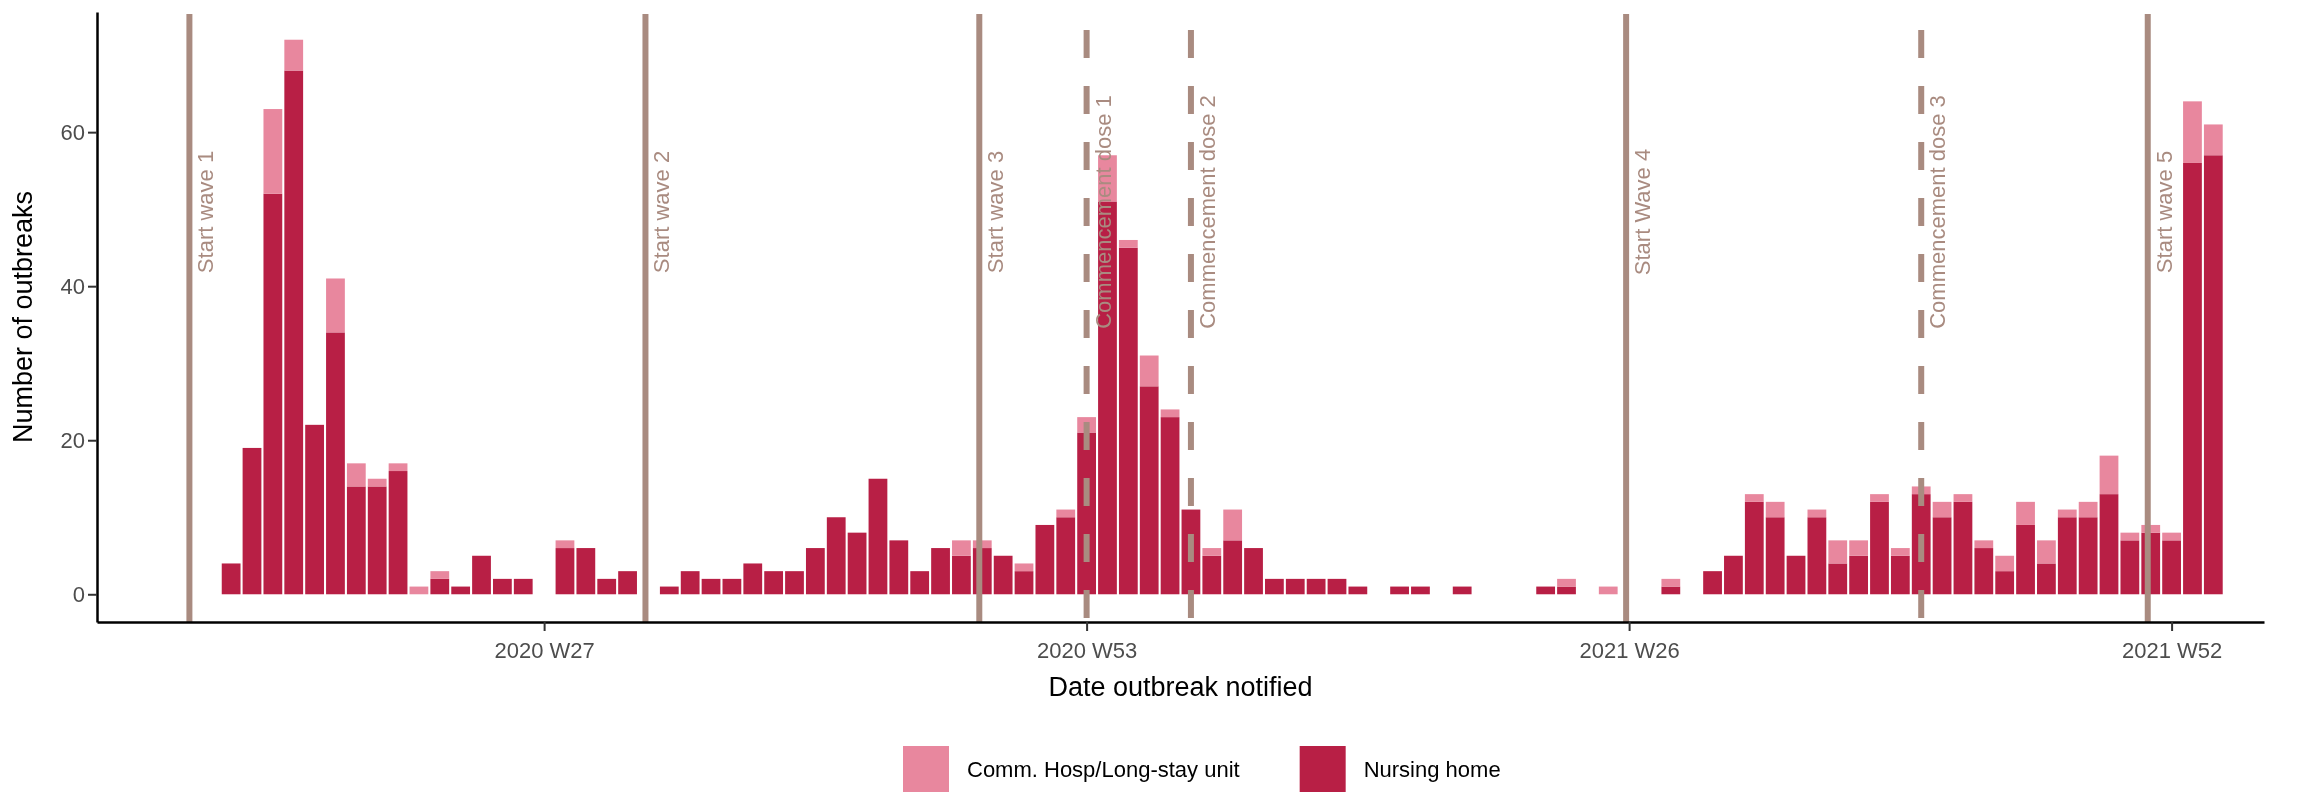  I want to click on x-axis-title: Date outbreak notified, so click(1180, 687).